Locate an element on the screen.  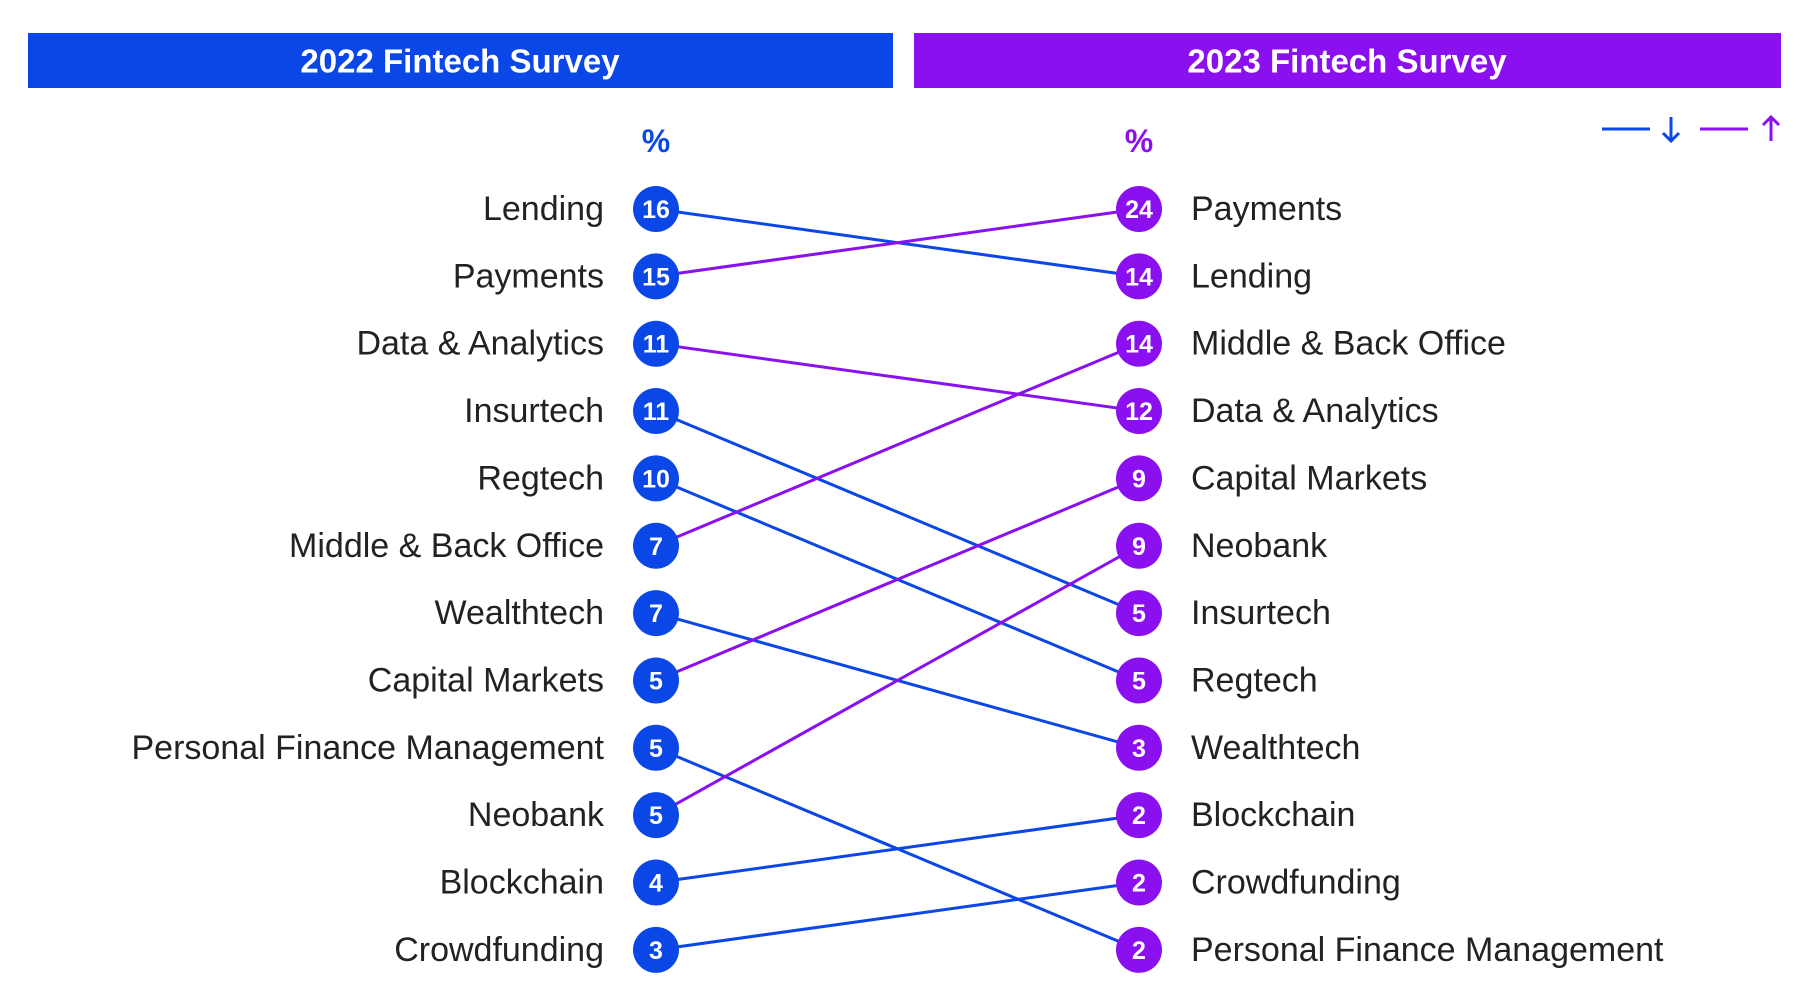
value-label: 15 is located at coordinates (656, 277).